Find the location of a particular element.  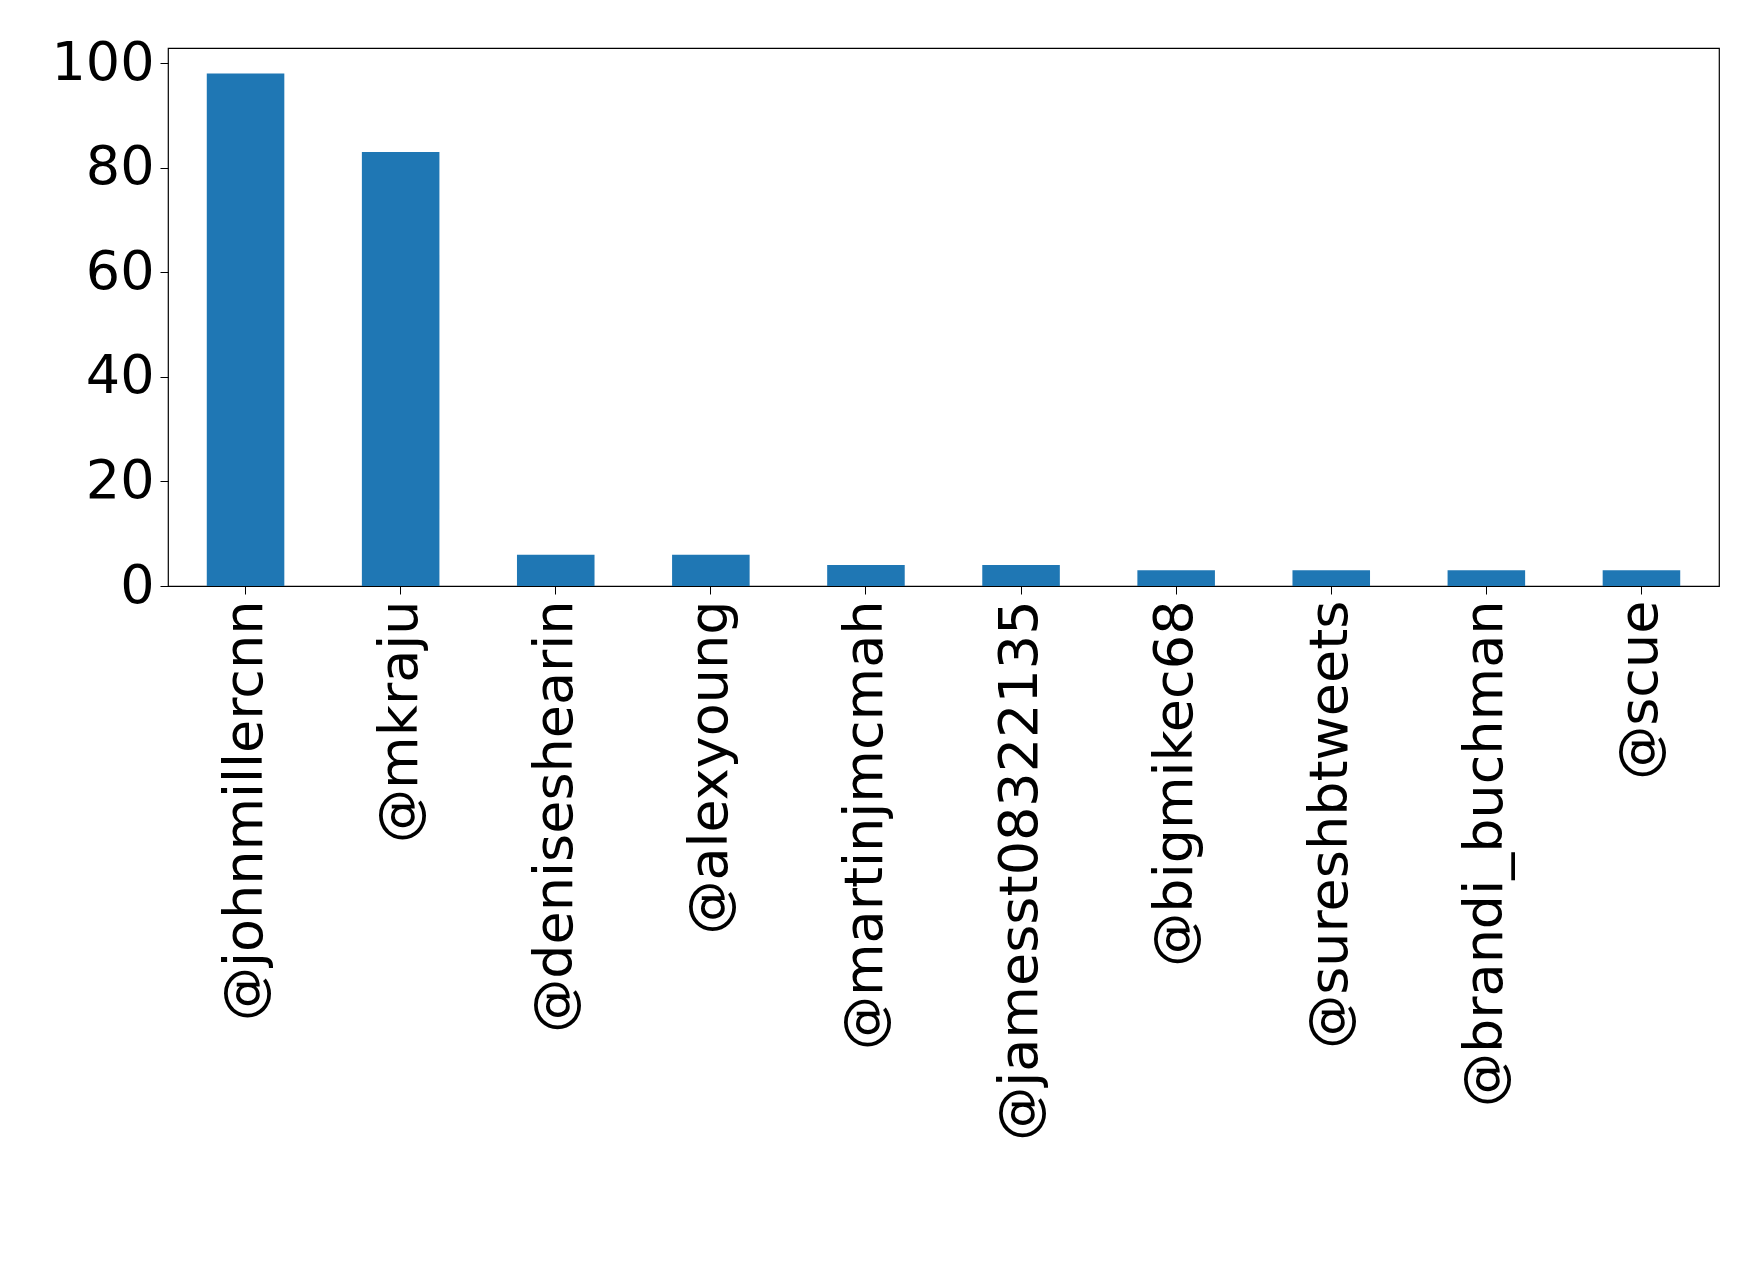

x-tick-label: @bigmikec68 is located at coordinates (1174, 783).